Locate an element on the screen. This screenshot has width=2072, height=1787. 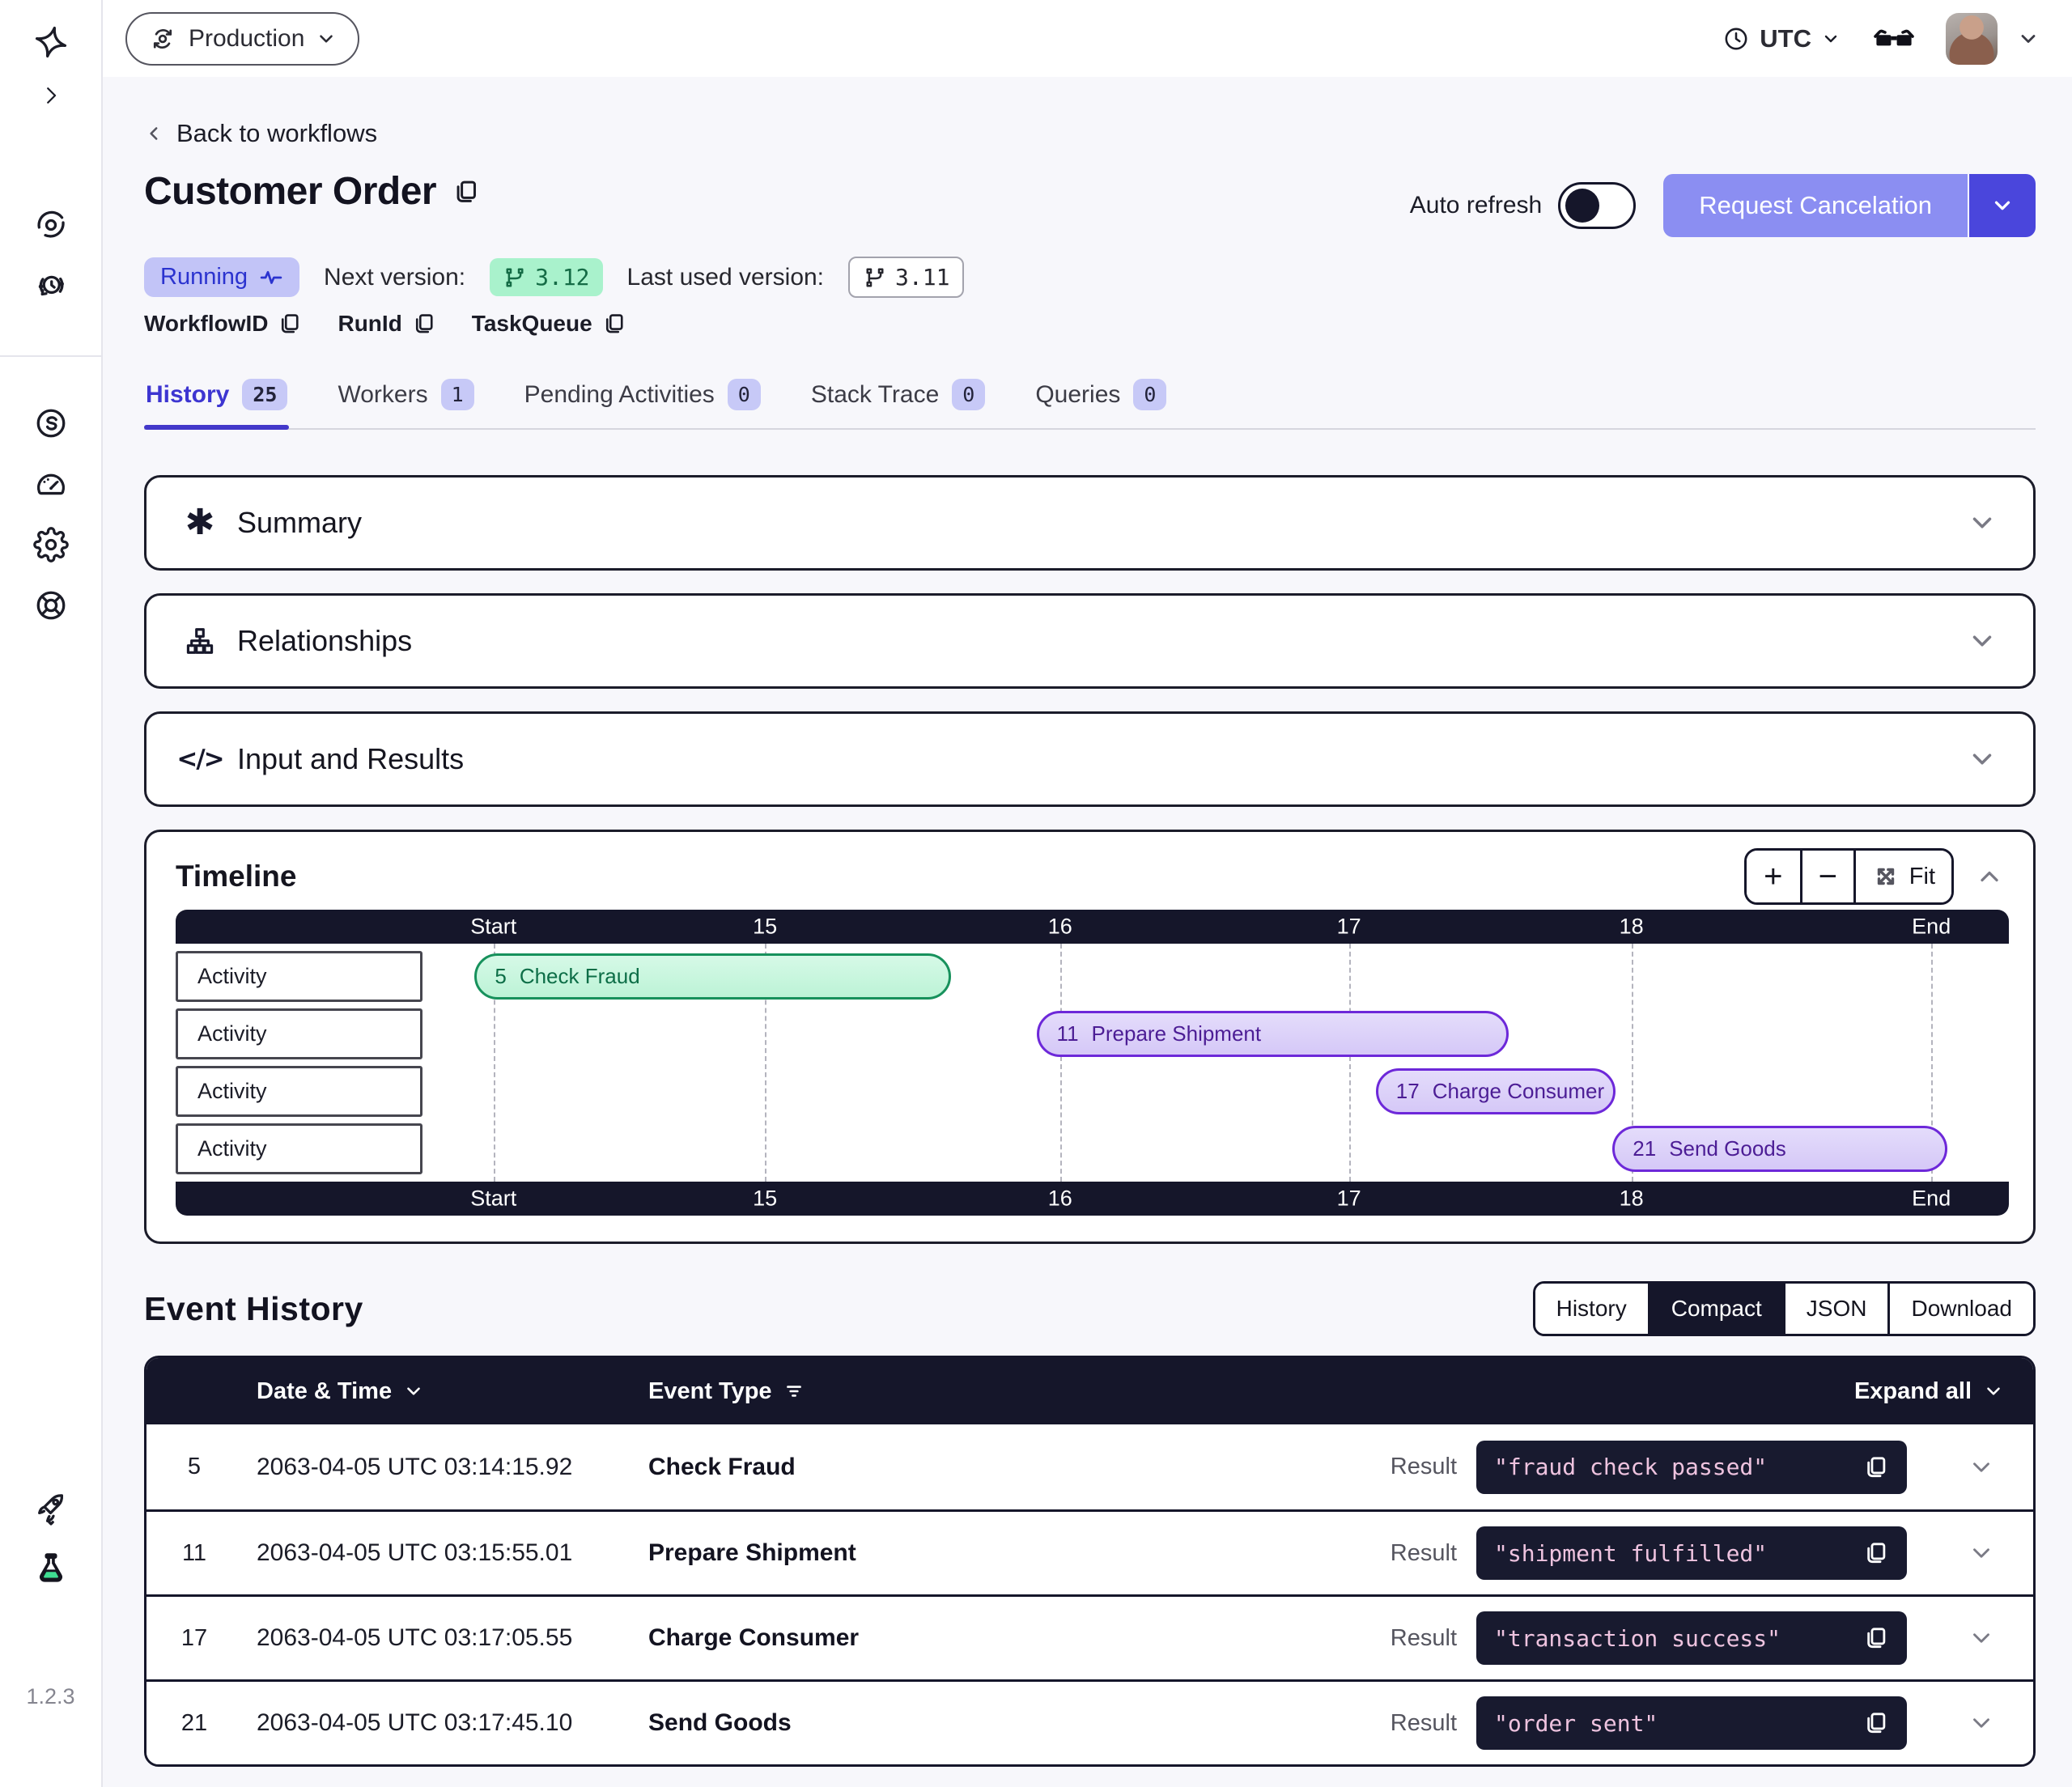
view-history-button: History is located at coordinates (1591, 1309).